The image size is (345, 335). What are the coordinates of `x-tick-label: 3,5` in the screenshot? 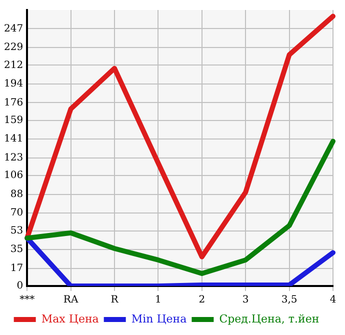 It's located at (289, 300).